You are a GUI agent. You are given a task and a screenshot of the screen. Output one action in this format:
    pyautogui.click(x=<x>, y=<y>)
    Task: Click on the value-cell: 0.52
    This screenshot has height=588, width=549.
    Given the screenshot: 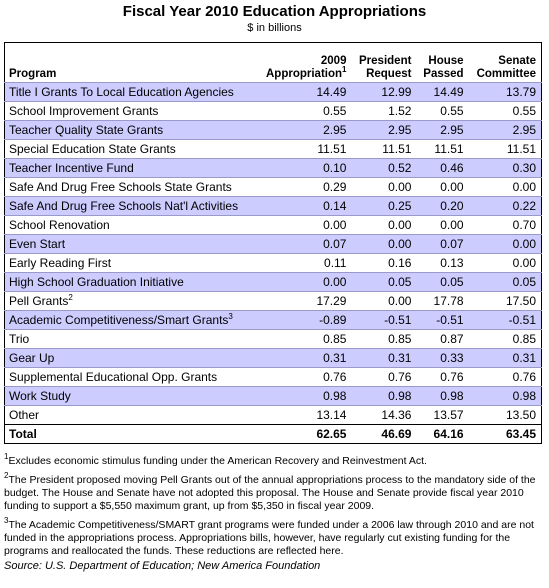 What is the action you would take?
    pyautogui.click(x=384, y=168)
    